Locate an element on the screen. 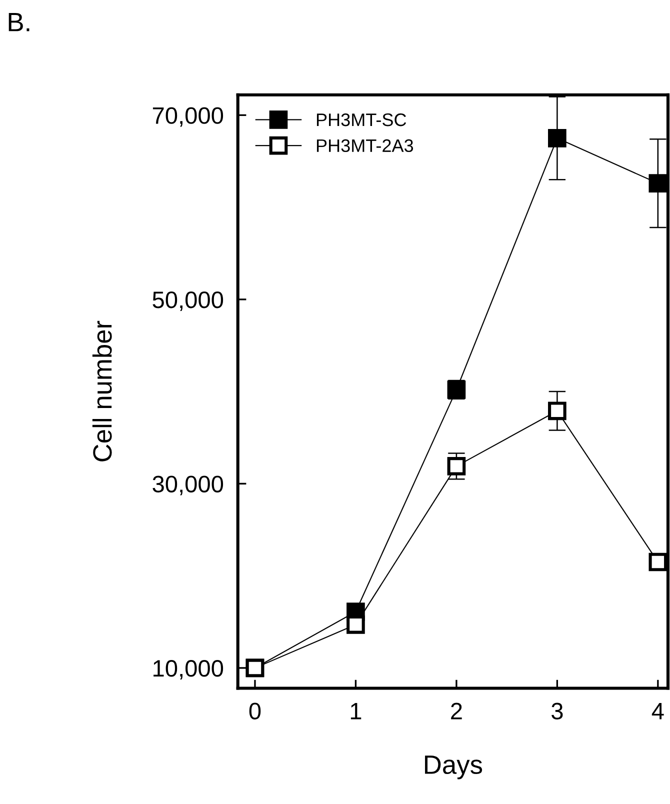  x-tick-label: 0 is located at coordinates (255, 711).